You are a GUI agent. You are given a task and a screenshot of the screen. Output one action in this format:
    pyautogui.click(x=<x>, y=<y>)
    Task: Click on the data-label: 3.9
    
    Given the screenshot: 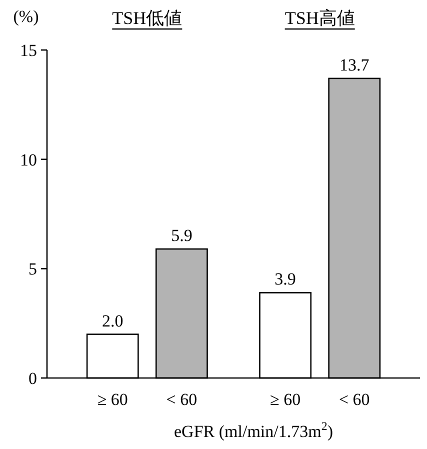 What is the action you would take?
    pyautogui.click(x=285, y=279)
    